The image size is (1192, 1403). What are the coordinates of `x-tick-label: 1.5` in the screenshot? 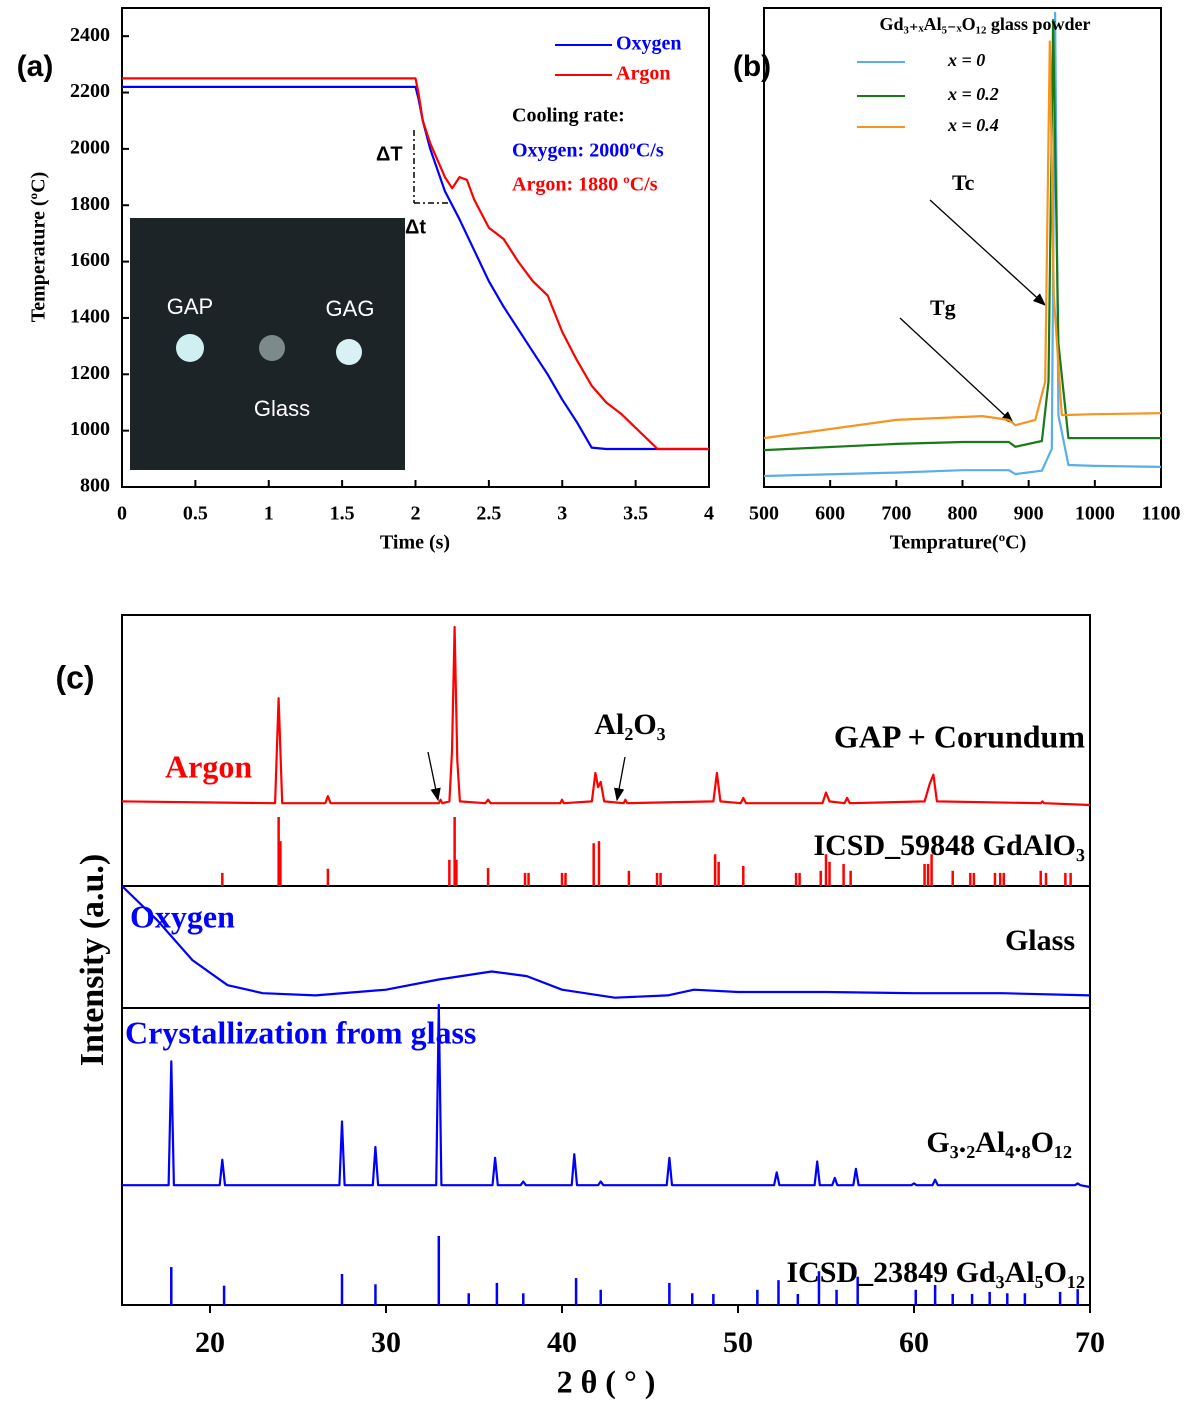 It's located at (342, 514).